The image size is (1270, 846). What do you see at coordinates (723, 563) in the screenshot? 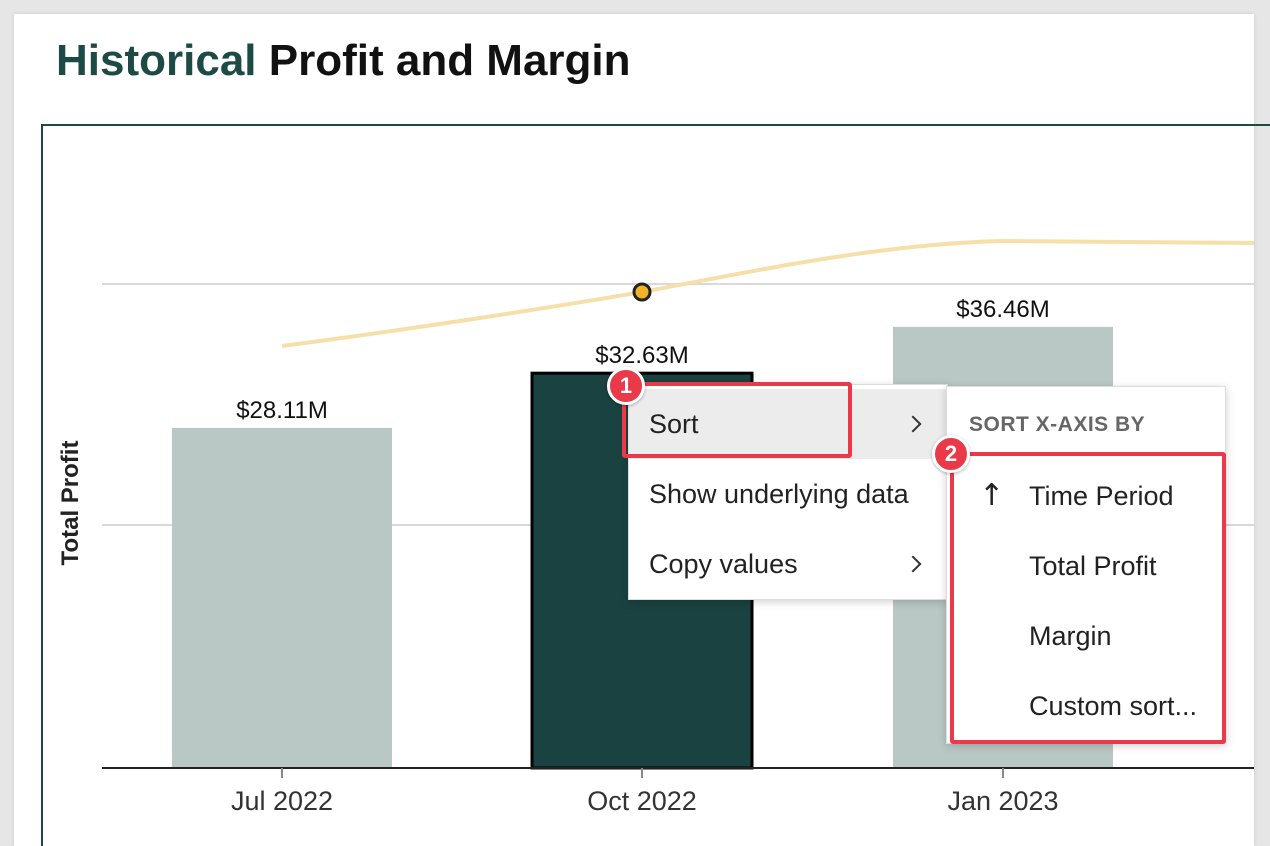
I see `menu-item-copy-values-label: Copy values` at bounding box center [723, 563].